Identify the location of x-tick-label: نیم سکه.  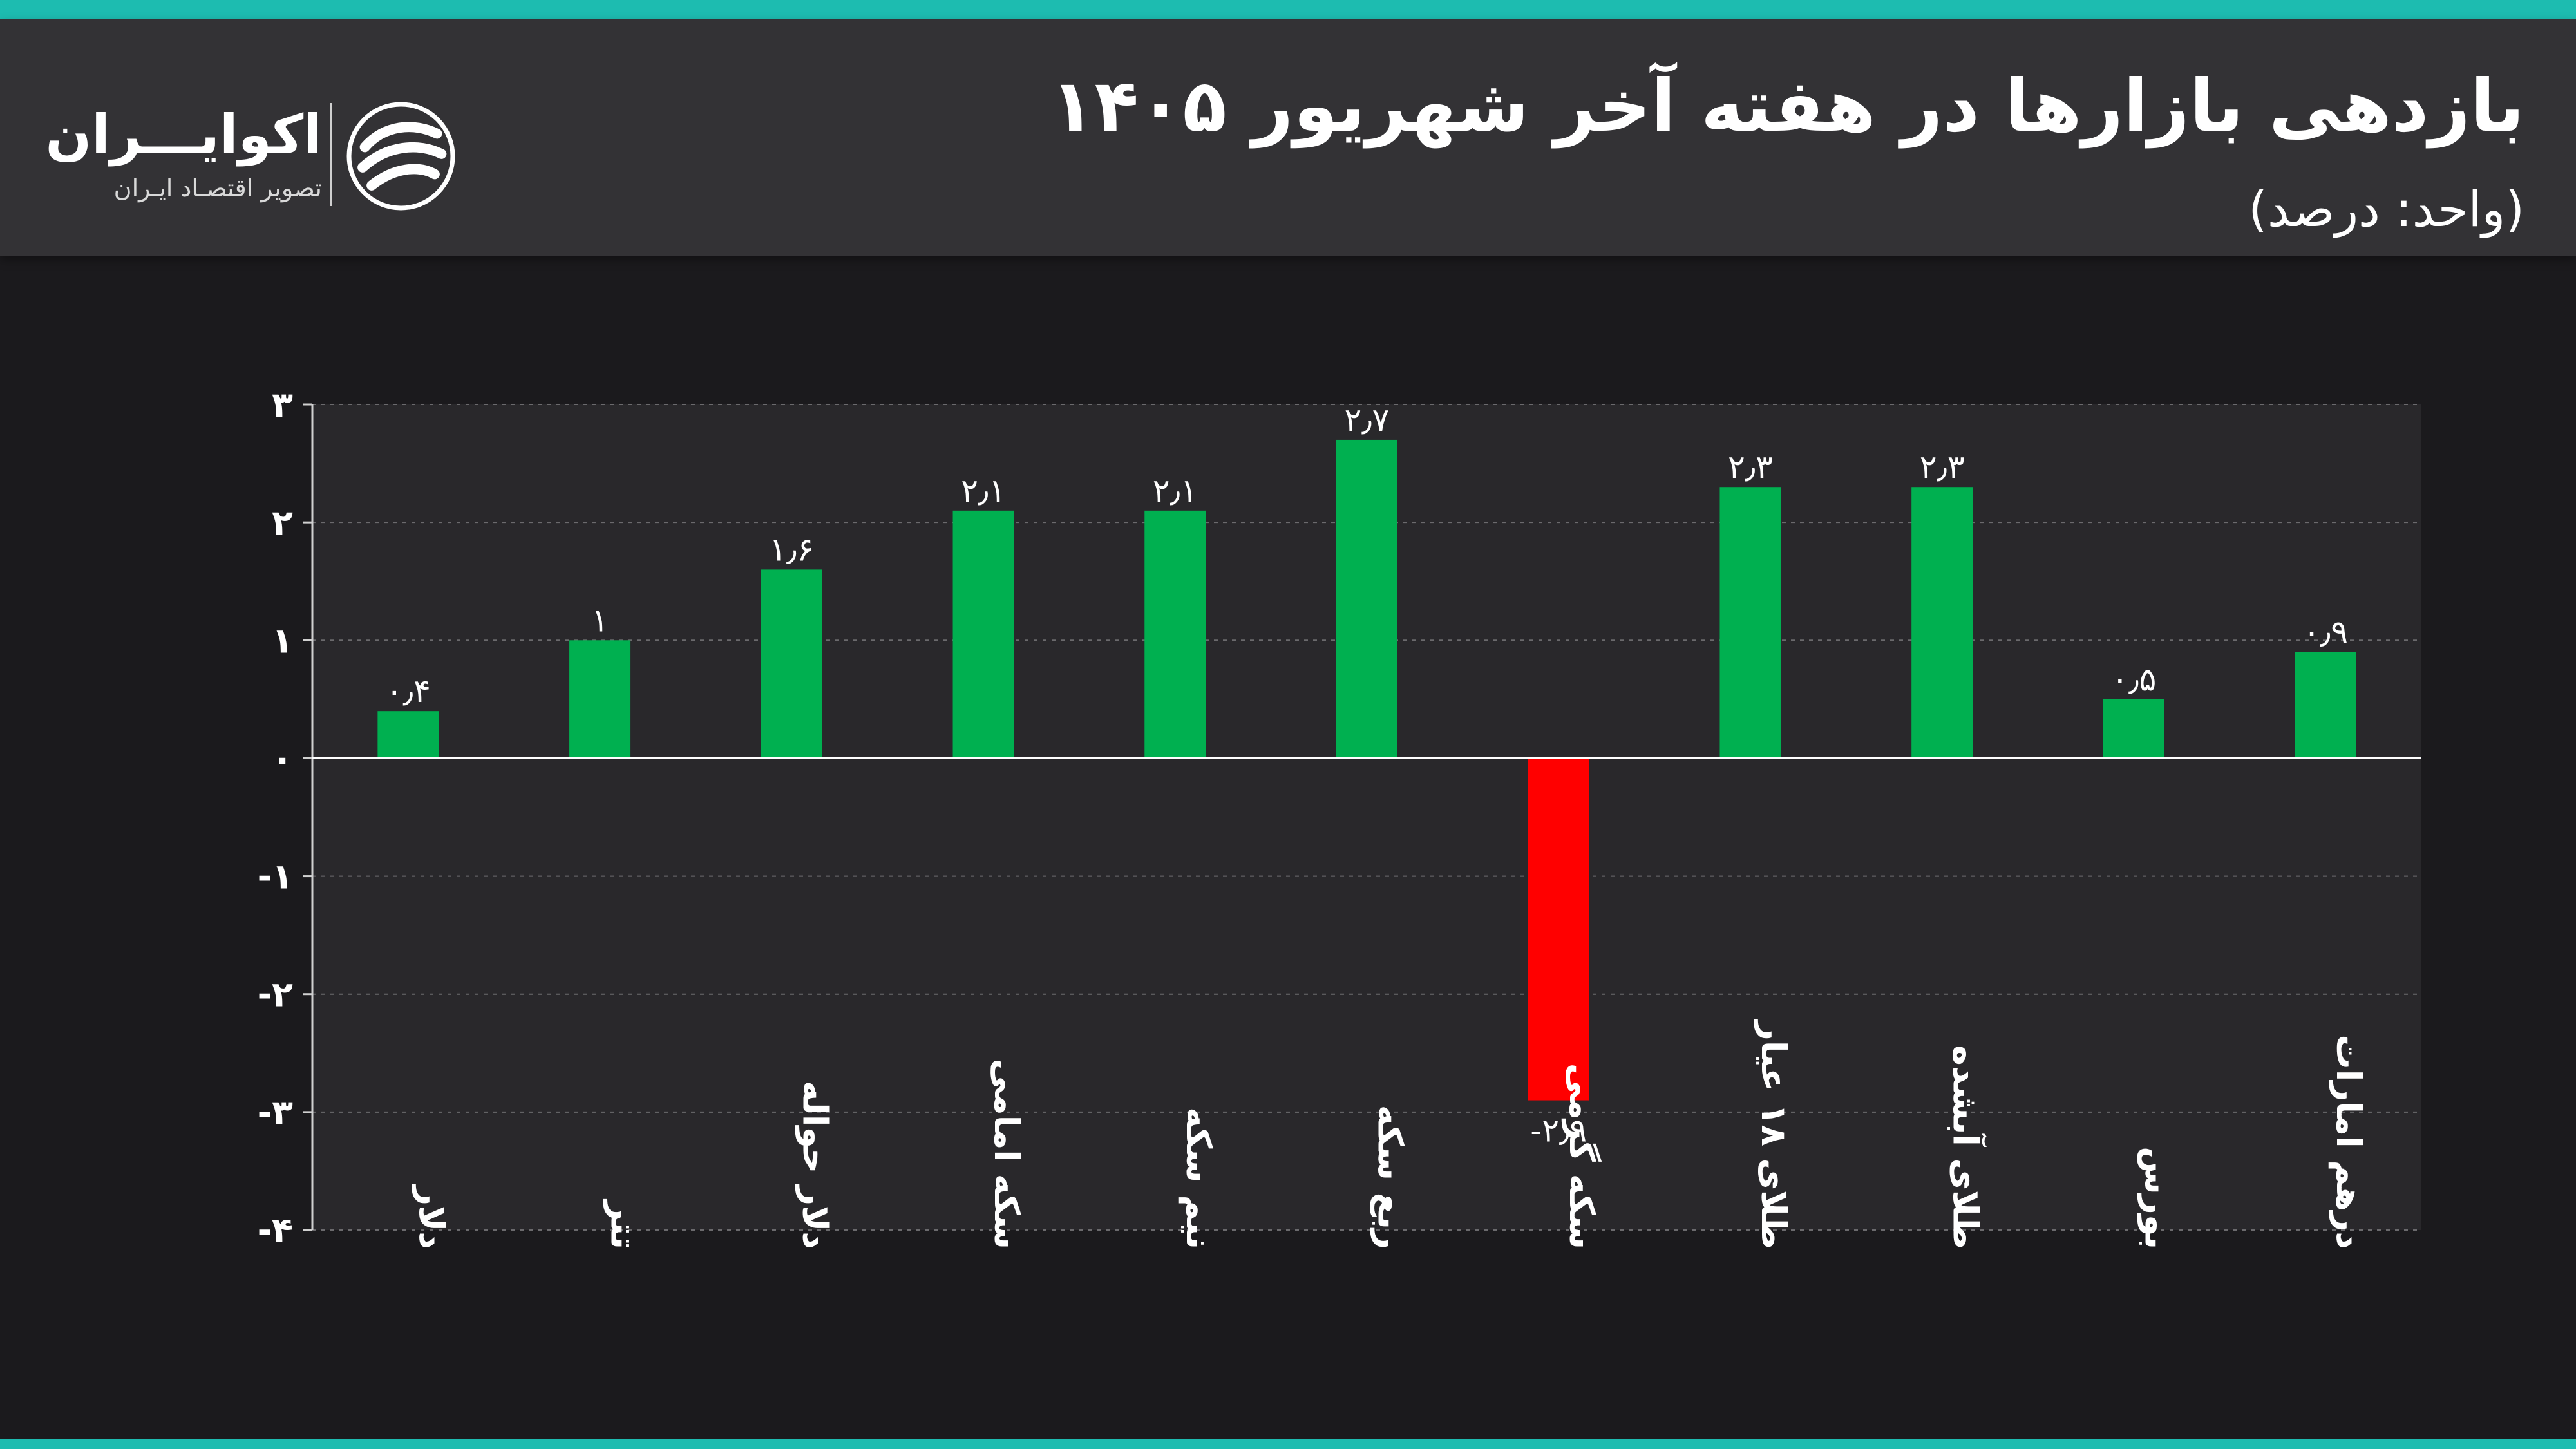
(1199, 1178).